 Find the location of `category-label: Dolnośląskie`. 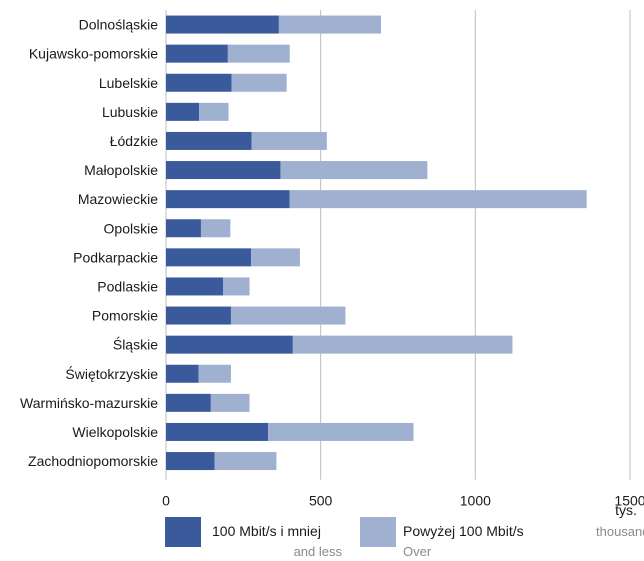

category-label: Dolnośląskie is located at coordinates (119, 25).